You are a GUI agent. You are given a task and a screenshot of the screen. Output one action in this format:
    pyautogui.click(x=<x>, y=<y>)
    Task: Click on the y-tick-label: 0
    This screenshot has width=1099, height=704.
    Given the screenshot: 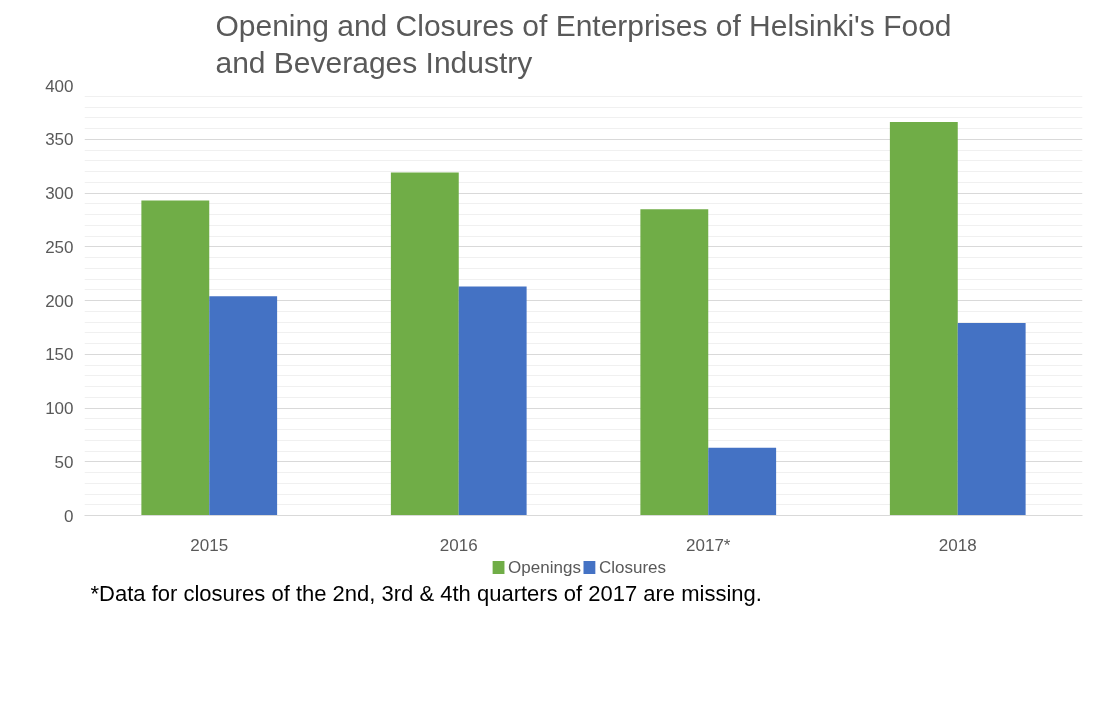 What is the action you would take?
    pyautogui.click(x=69, y=516)
    